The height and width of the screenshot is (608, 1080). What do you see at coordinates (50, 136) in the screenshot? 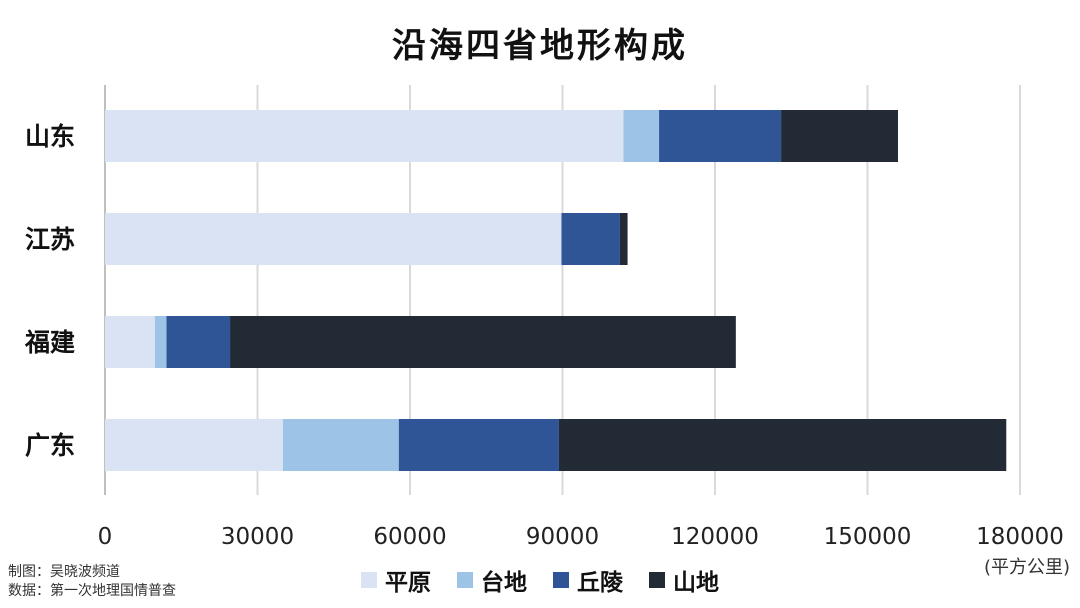
I see `category-label: 山东` at bounding box center [50, 136].